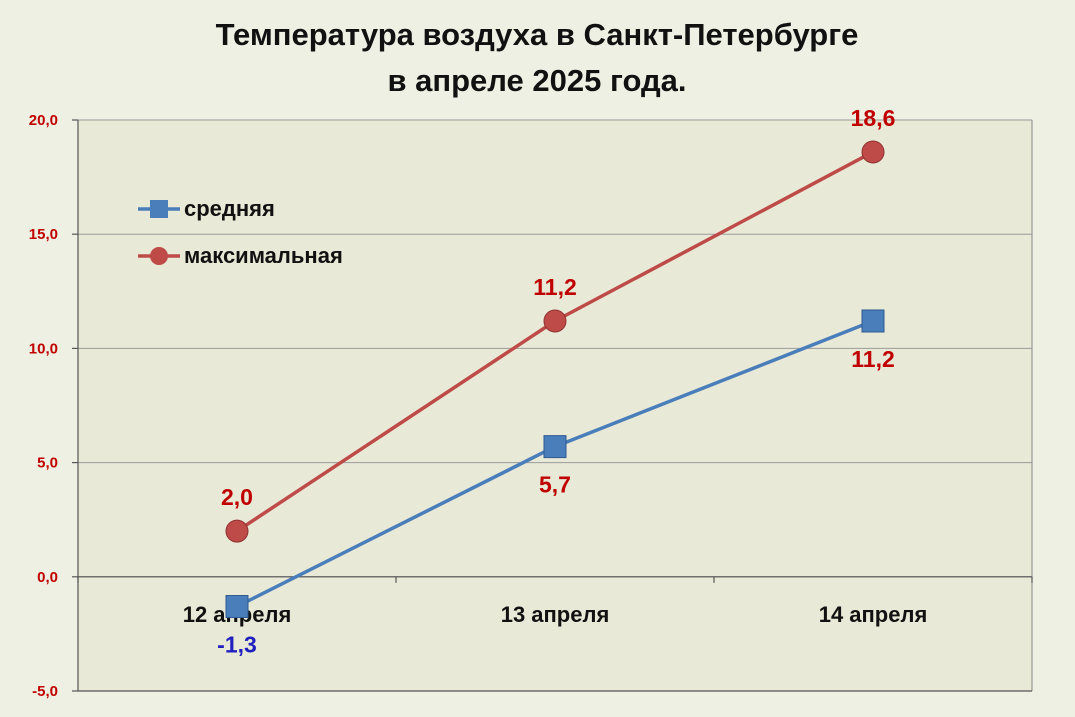 Image resolution: width=1075 pixels, height=717 pixels. What do you see at coordinates (536, 80) in the screenshot?
I see `chart-title-line: в апреле 2025 года.` at bounding box center [536, 80].